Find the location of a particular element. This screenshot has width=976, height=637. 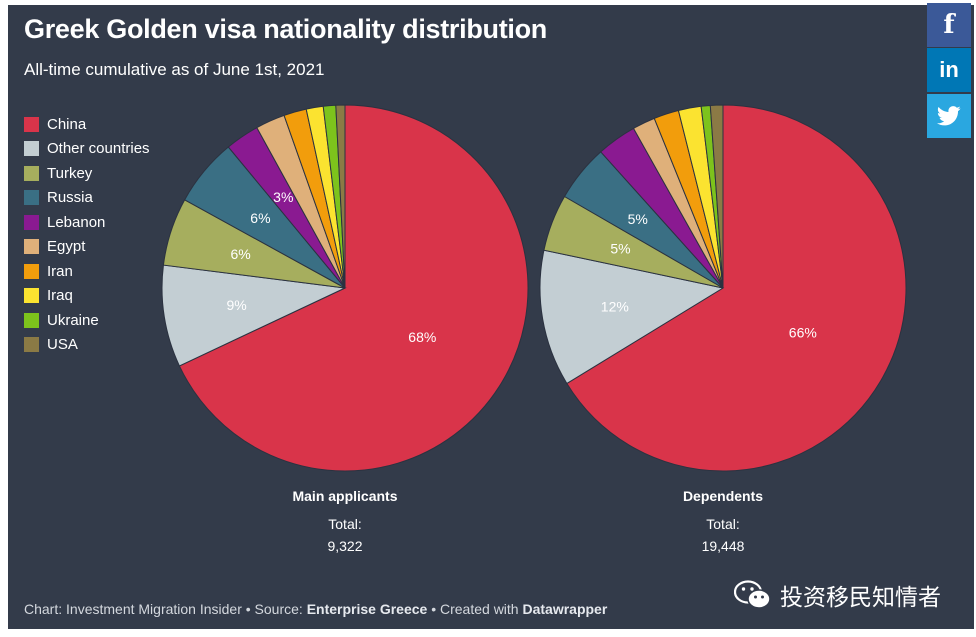

legend-item: Turkey is located at coordinates (87, 173).